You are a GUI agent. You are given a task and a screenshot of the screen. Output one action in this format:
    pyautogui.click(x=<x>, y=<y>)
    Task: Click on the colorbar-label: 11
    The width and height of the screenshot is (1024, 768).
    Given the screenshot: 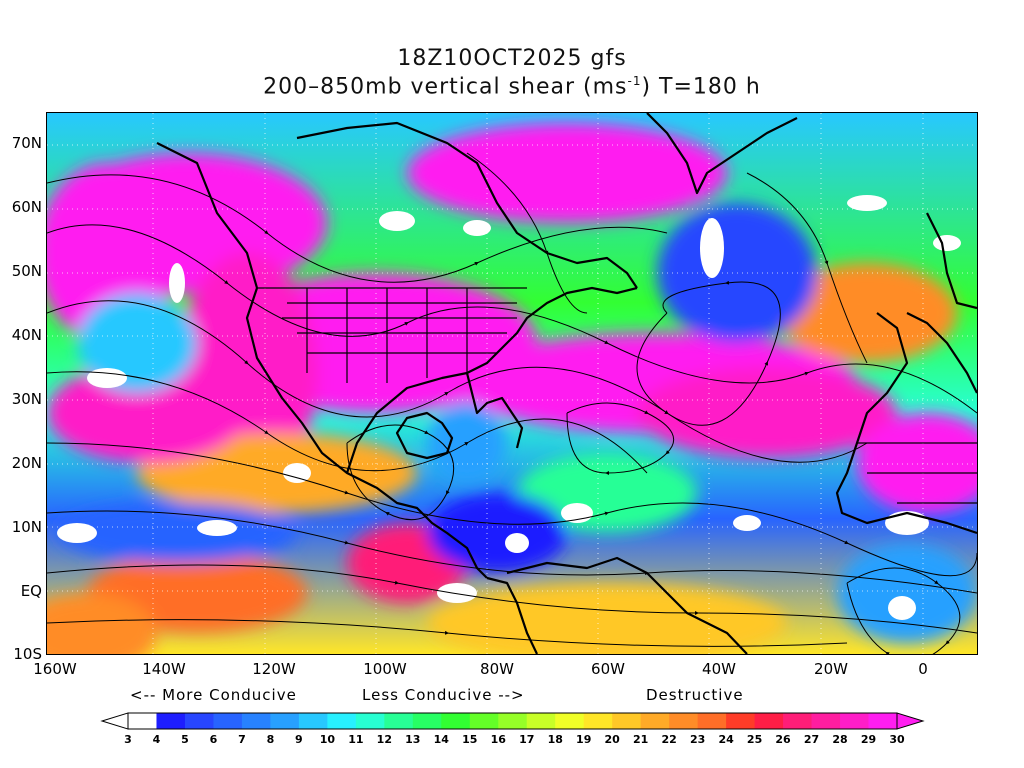 What is the action you would take?
    pyautogui.click(x=356, y=739)
    